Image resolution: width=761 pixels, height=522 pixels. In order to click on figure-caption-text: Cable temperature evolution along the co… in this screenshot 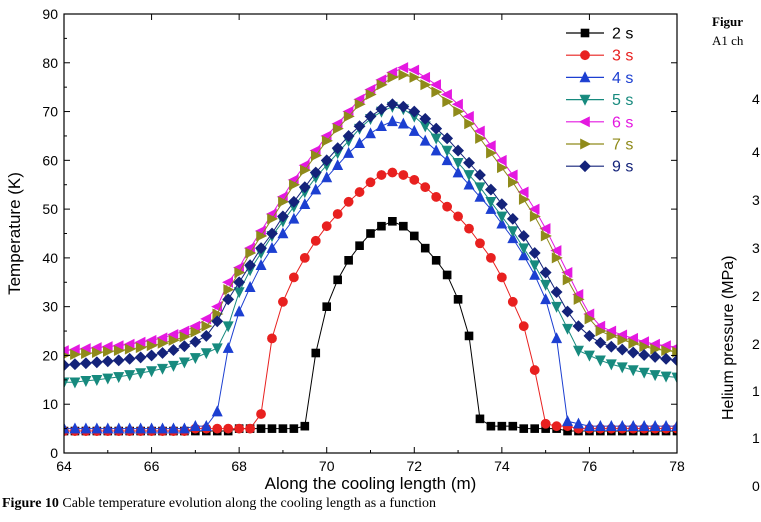, I will do `click(247, 503)`.